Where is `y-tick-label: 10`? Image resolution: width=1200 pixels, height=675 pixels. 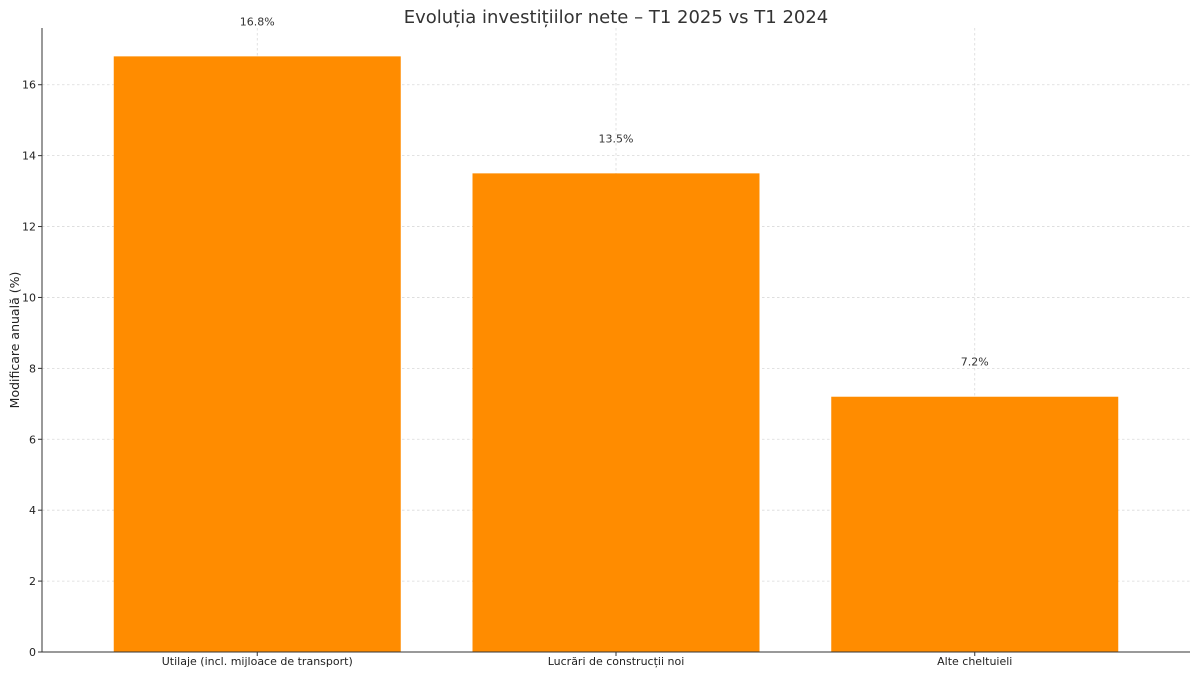
y-tick-label: 10 is located at coordinates (29, 297).